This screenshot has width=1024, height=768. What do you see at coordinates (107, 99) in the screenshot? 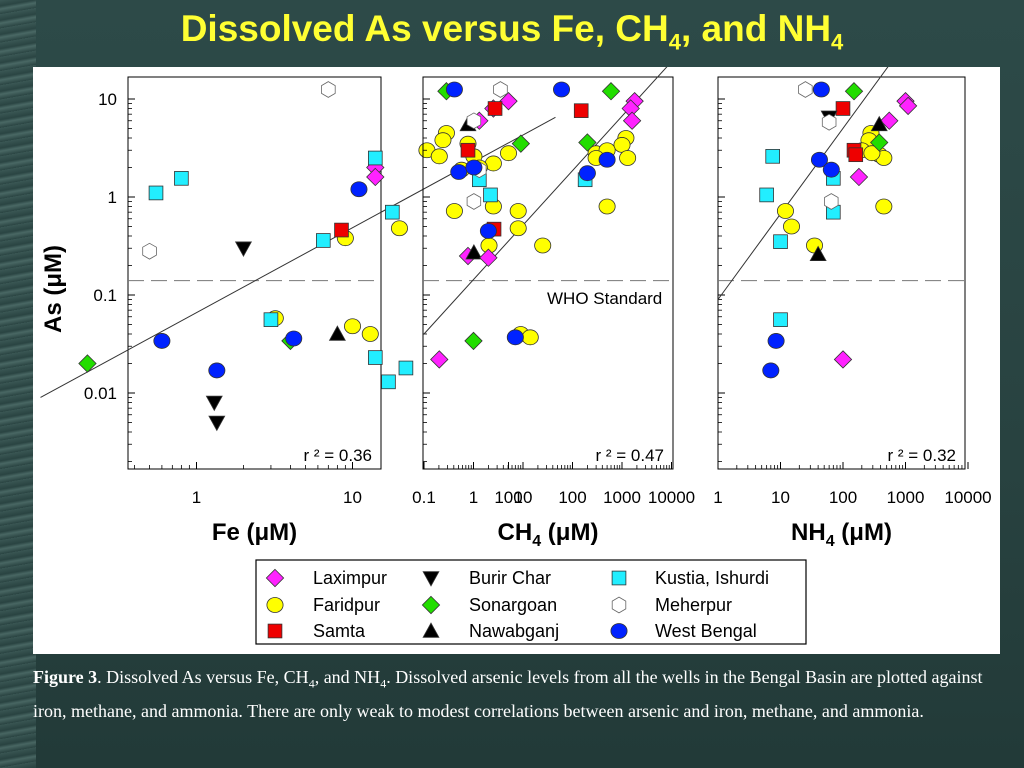
I see `y-tick-label: 10` at bounding box center [107, 99].